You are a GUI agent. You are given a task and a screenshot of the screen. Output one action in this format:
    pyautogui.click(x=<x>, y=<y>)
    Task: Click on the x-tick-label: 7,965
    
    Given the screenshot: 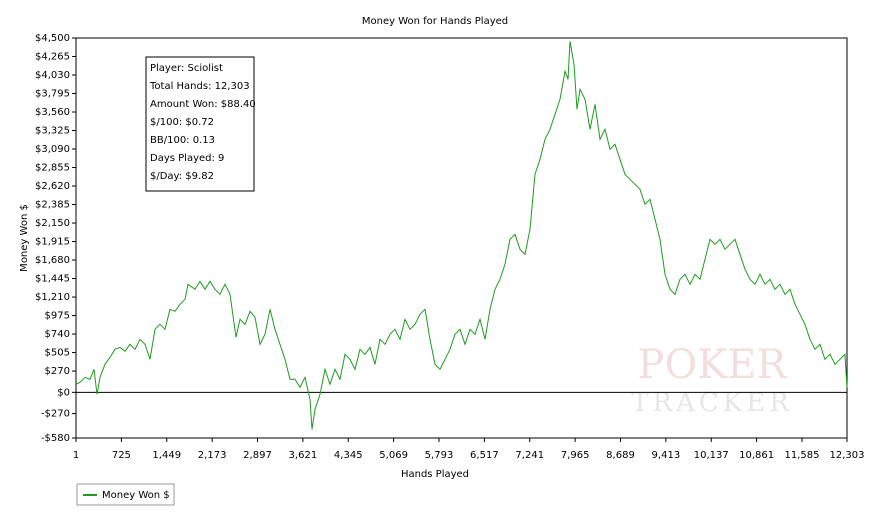 What is the action you would take?
    pyautogui.click(x=575, y=455)
    